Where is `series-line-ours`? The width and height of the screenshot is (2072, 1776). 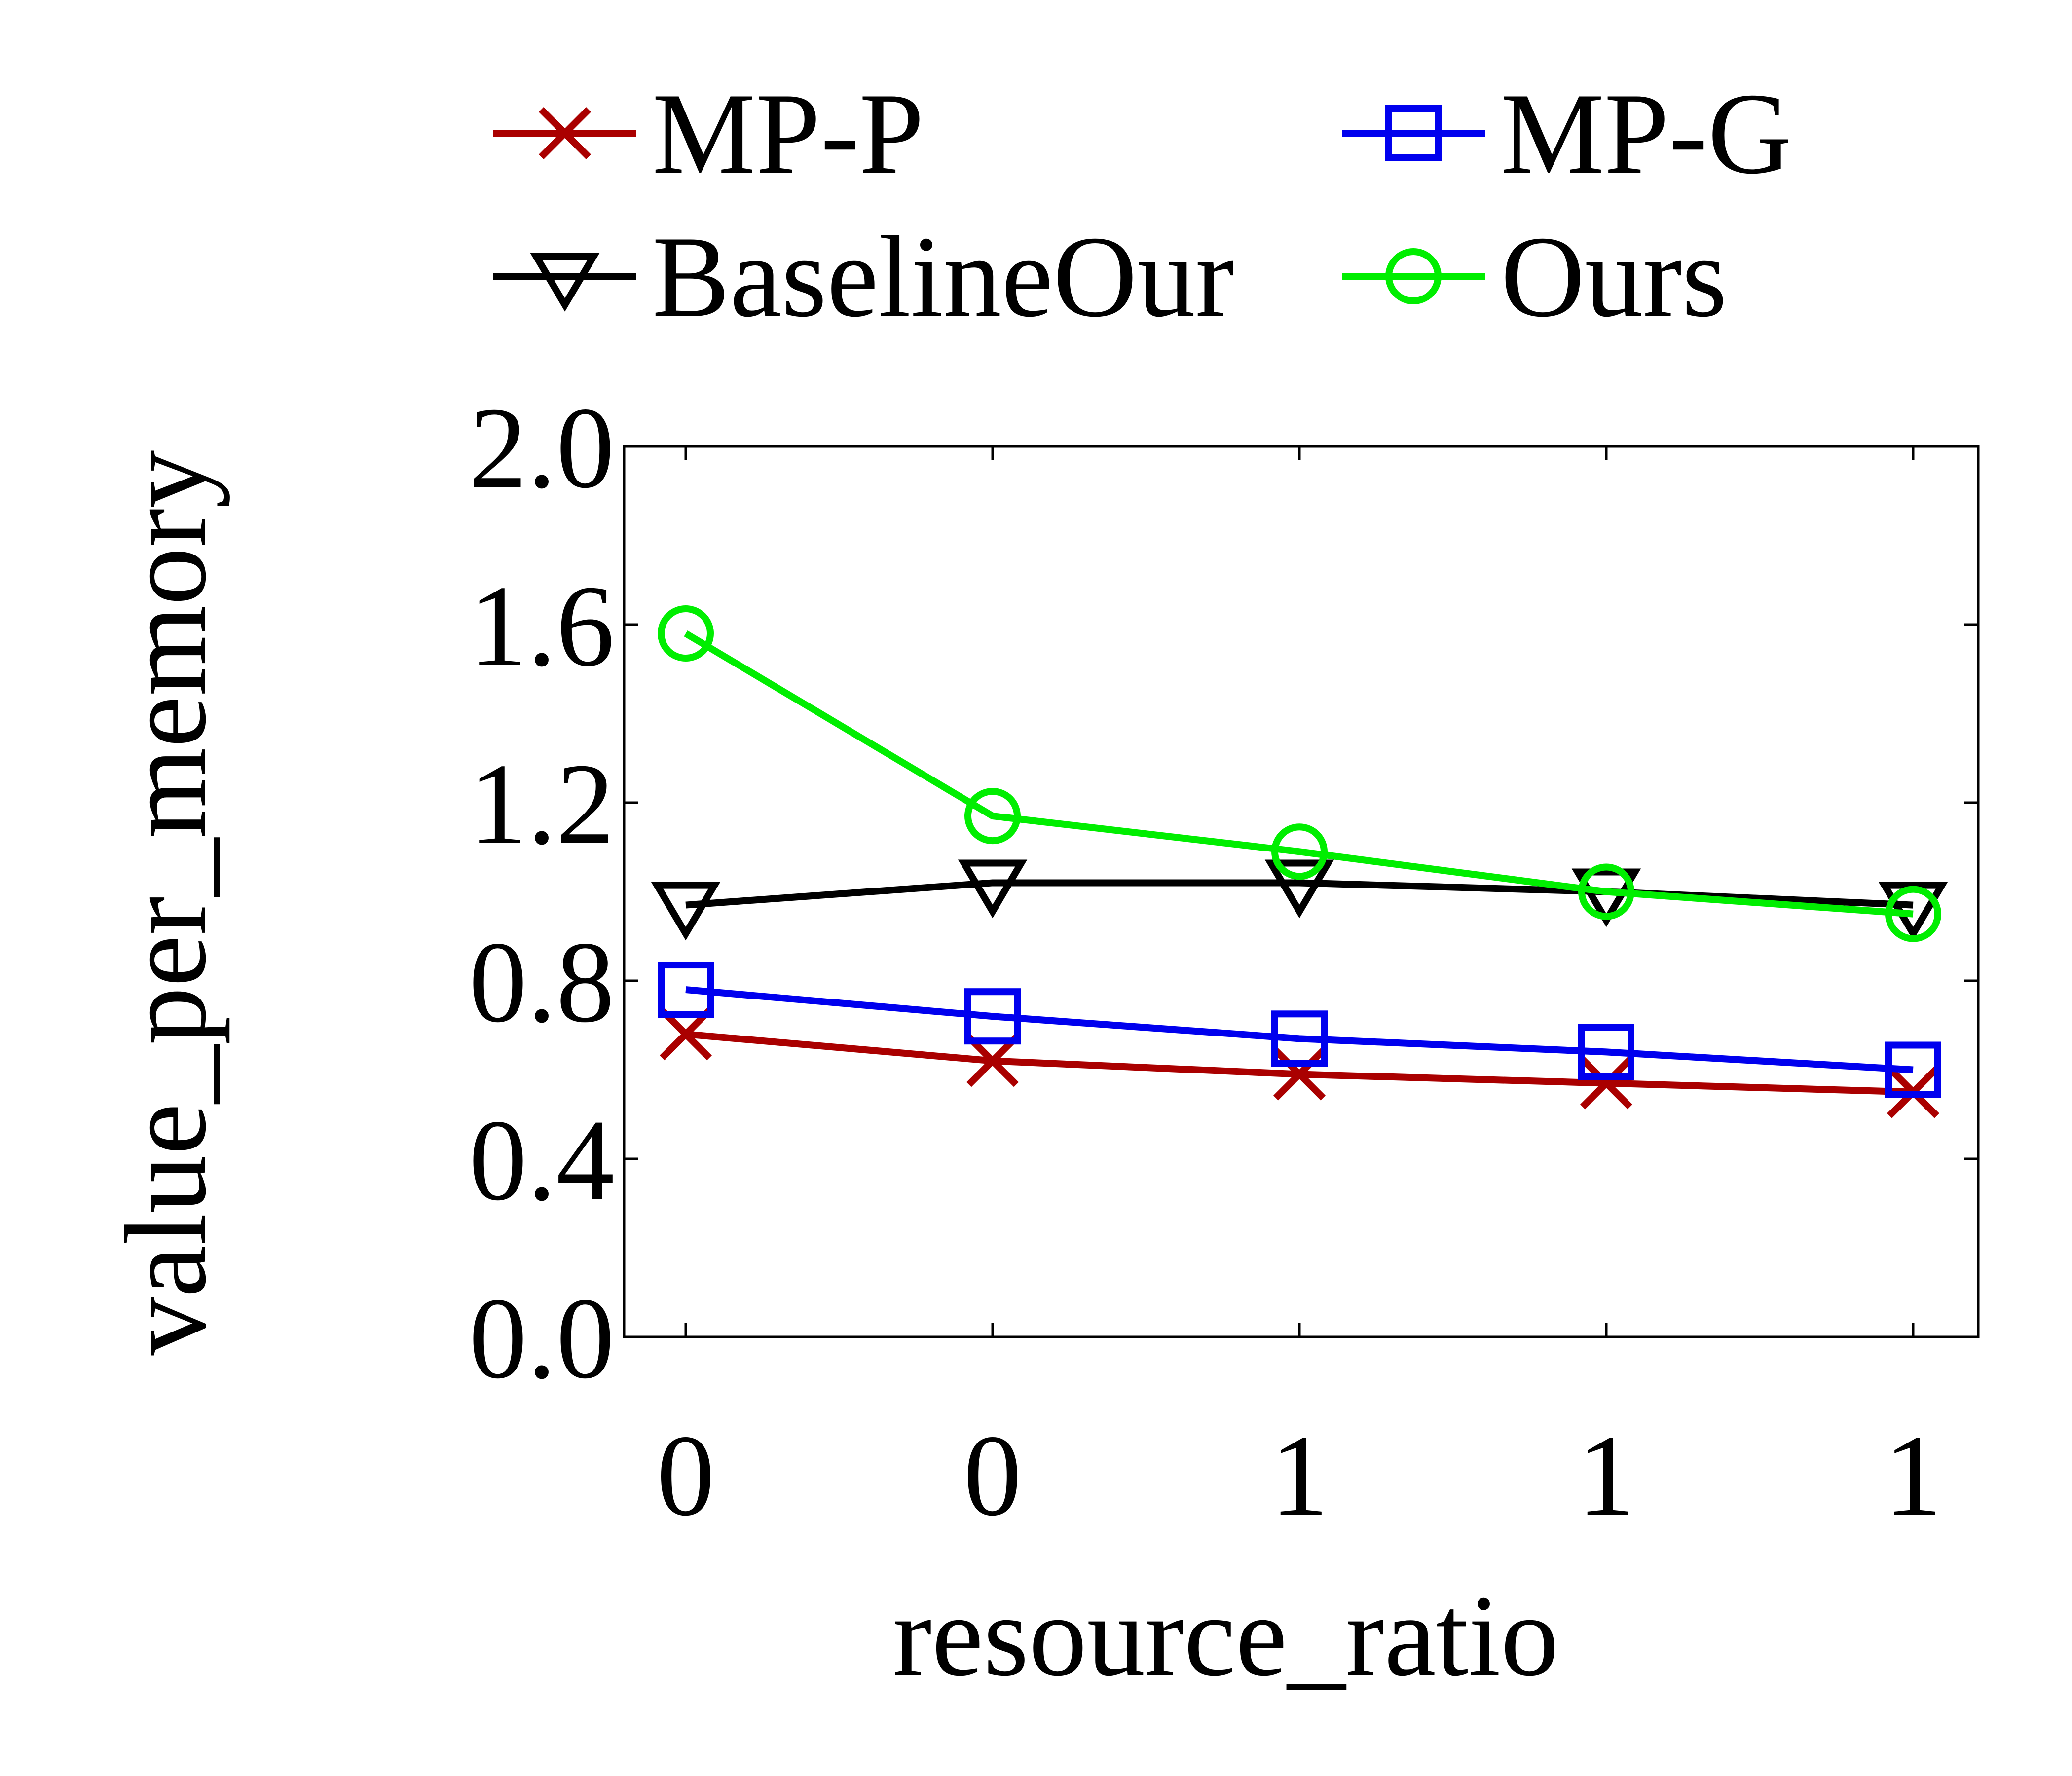
series-line-ours is located at coordinates (1299, 774).